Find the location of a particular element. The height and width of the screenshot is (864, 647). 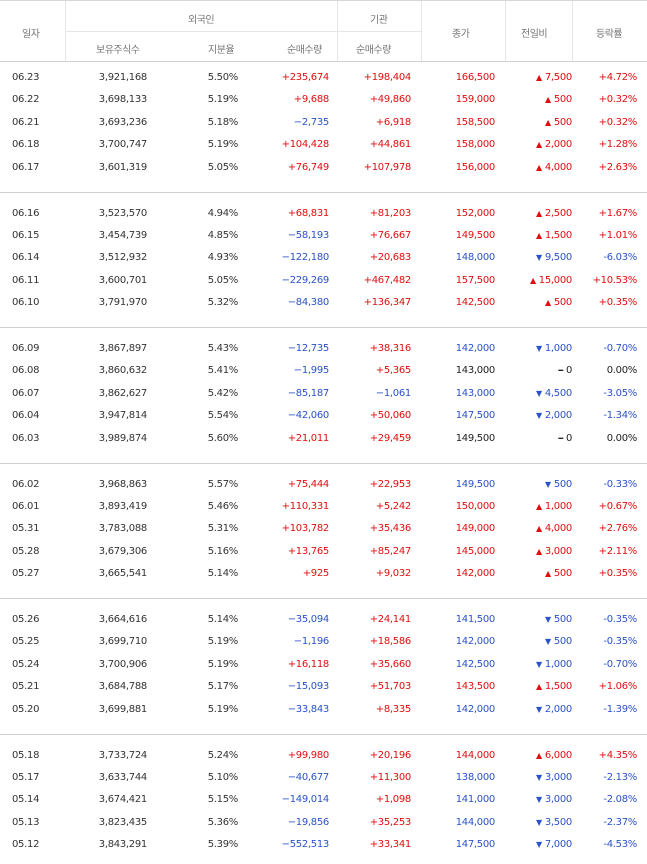

institution-net-cell: +22,953 is located at coordinates (390, 484).